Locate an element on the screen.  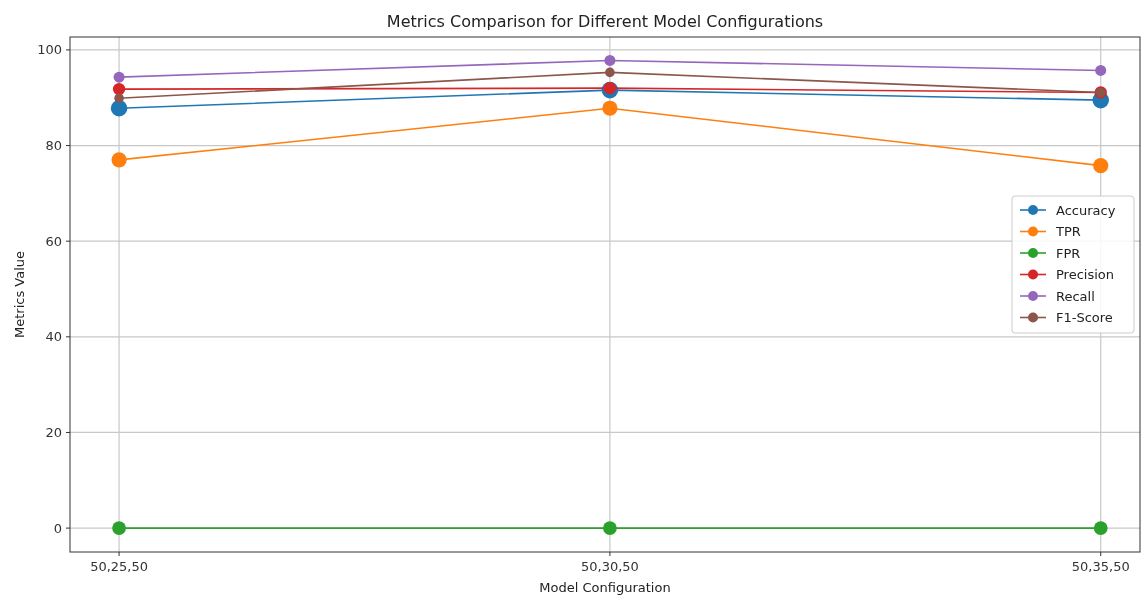
legend-label: F1-Score is located at coordinates (1084, 318).